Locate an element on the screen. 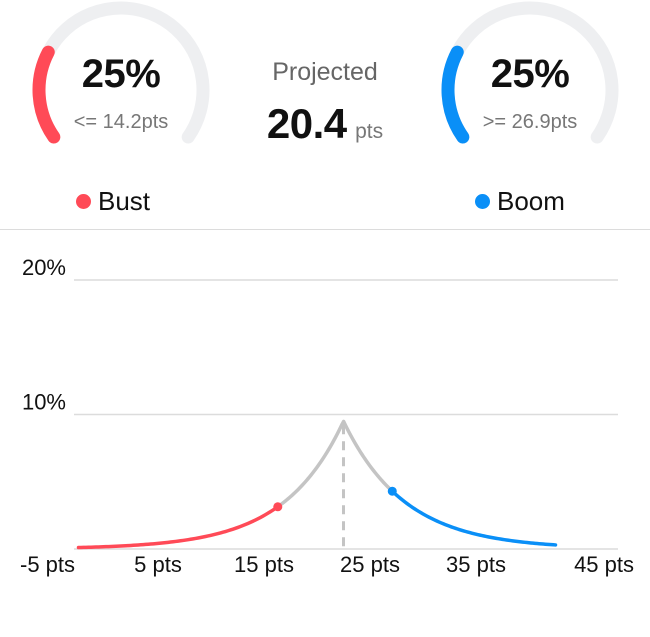  boom-cutoff-point is located at coordinates (392, 491).